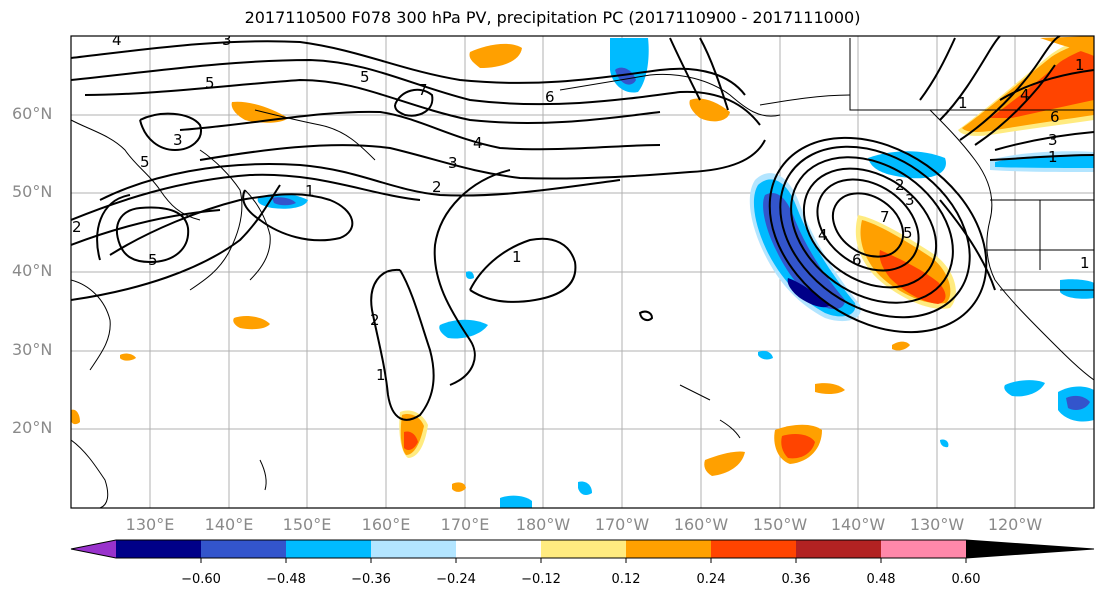 Image resolution: width=1105 pixels, height=601 pixels. I want to click on colorbar-tick-label: −0.60, so click(201, 579).